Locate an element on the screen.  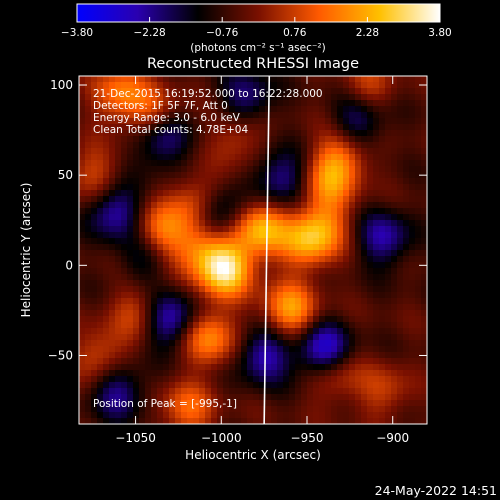
annotation-line: Energy Range: 3.0 - 6.0 keV is located at coordinates (167, 118).